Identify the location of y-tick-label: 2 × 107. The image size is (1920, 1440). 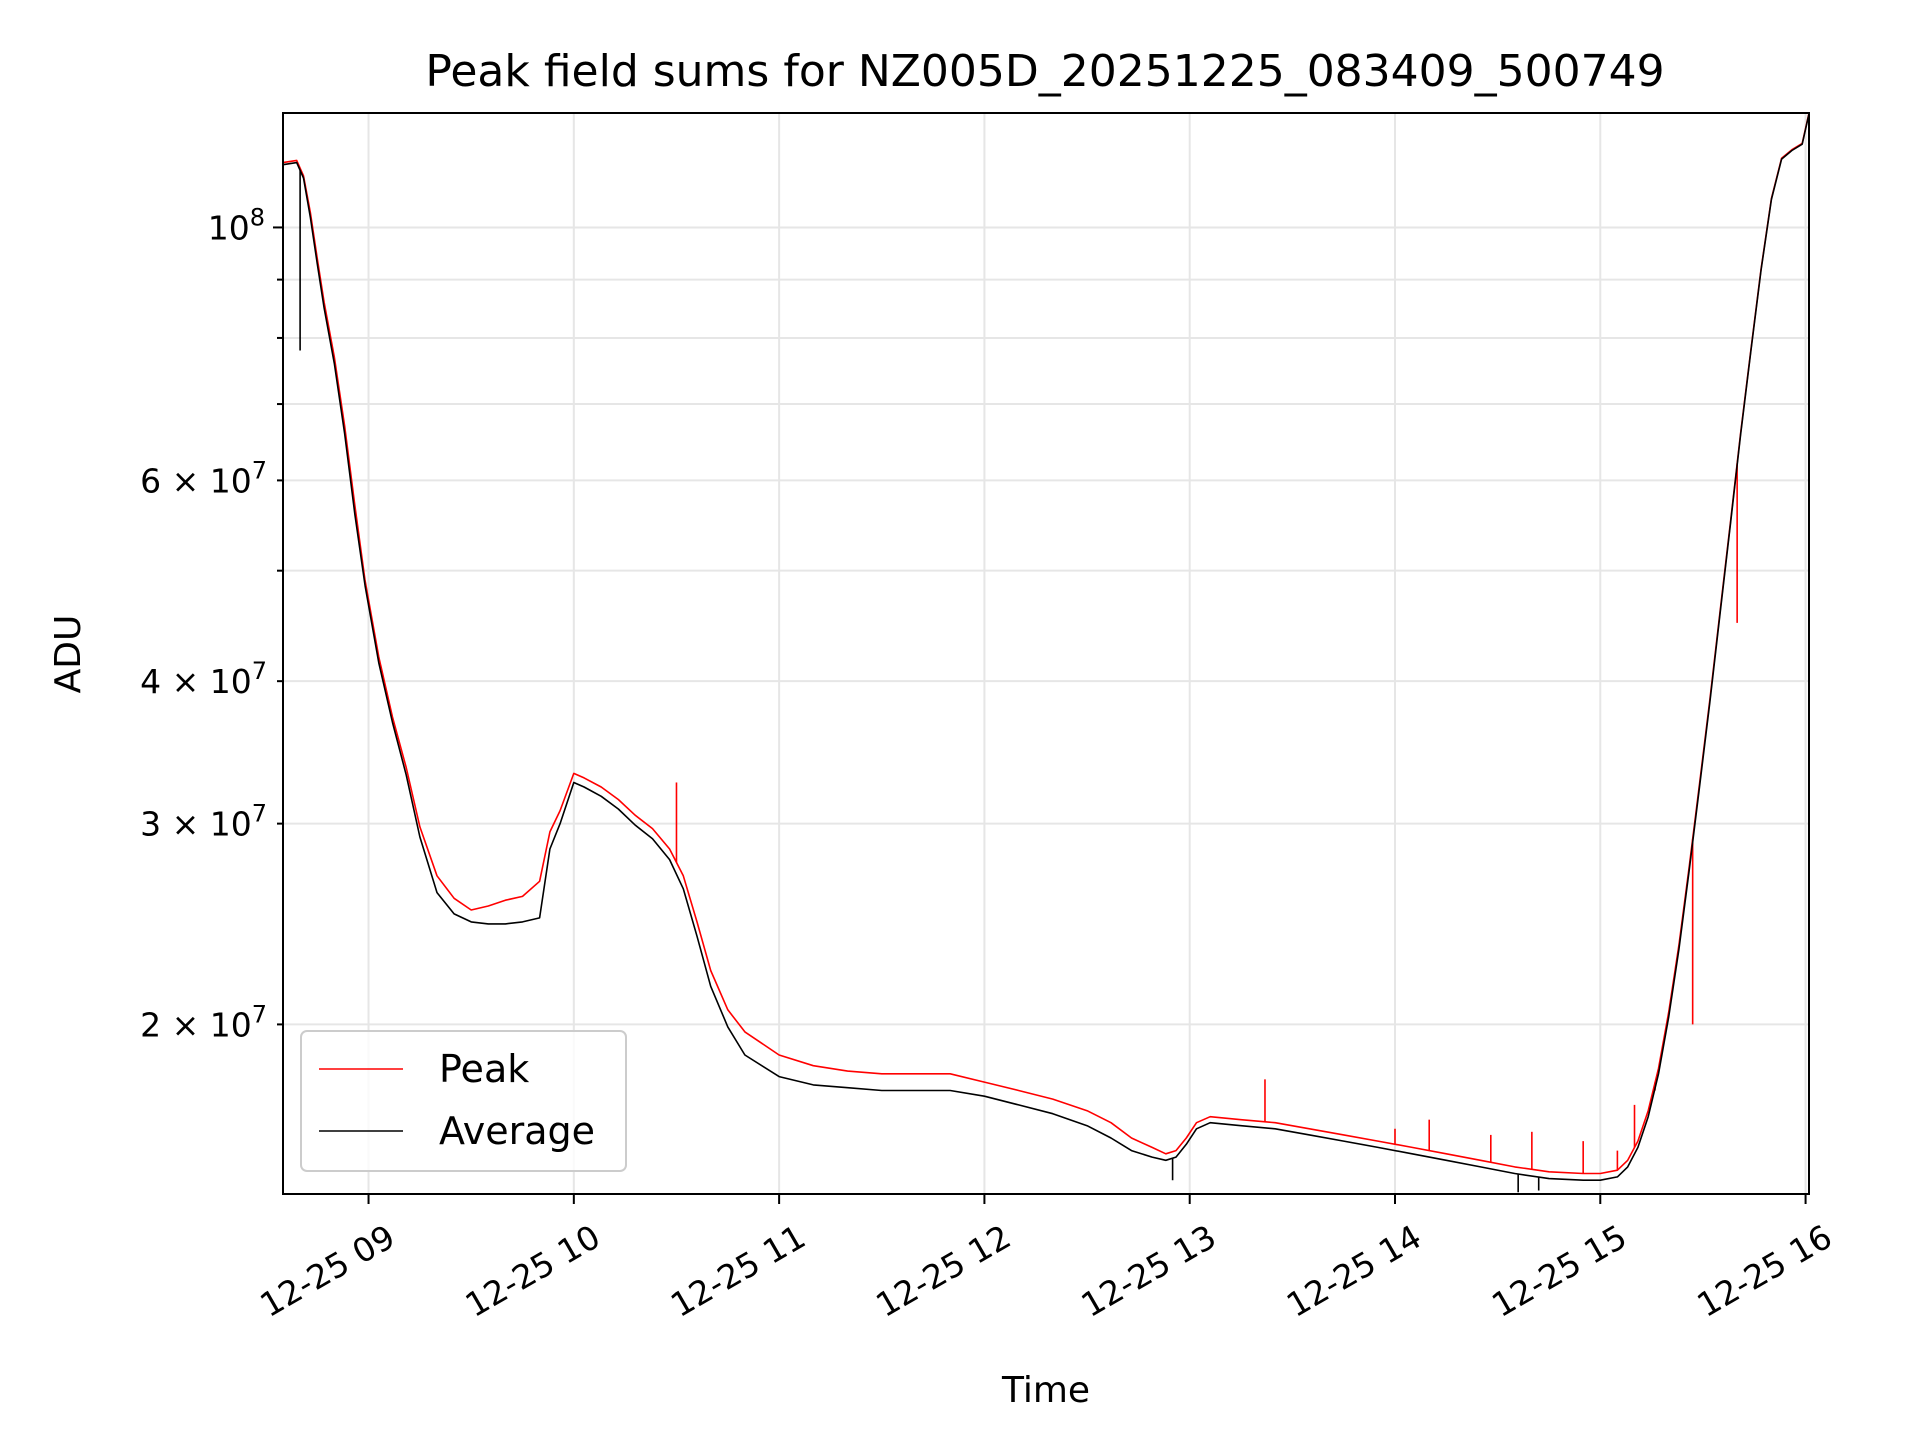
(203, 1022).